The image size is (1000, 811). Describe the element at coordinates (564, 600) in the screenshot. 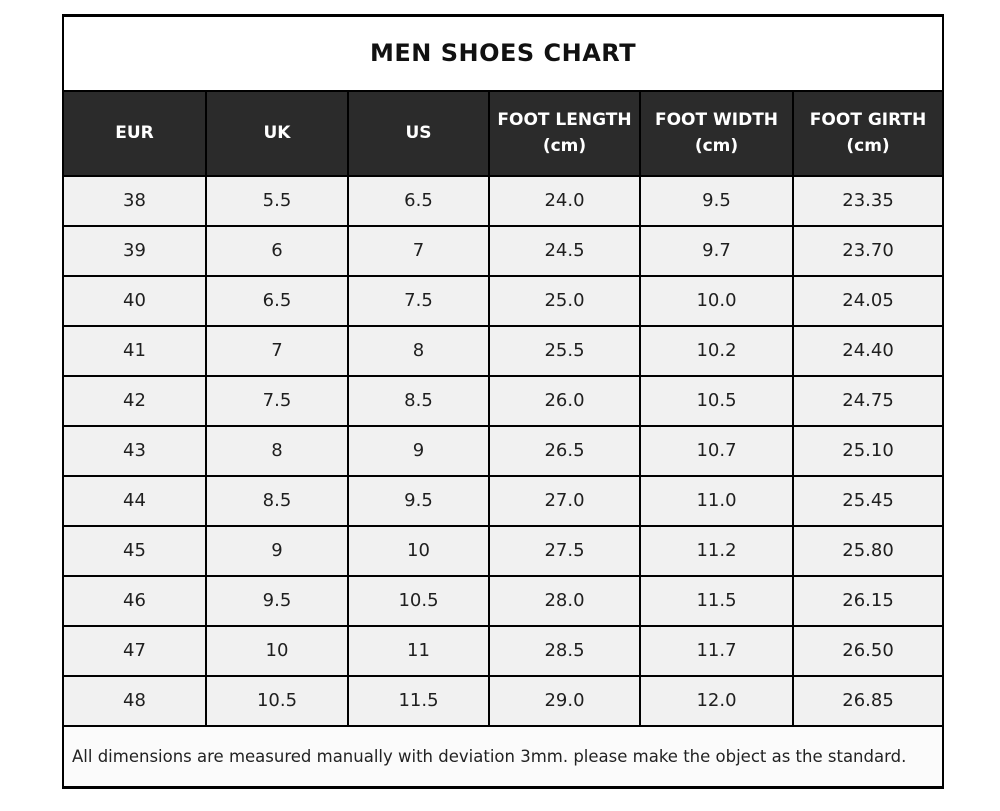

I see `table-cell: 28.0` at that location.